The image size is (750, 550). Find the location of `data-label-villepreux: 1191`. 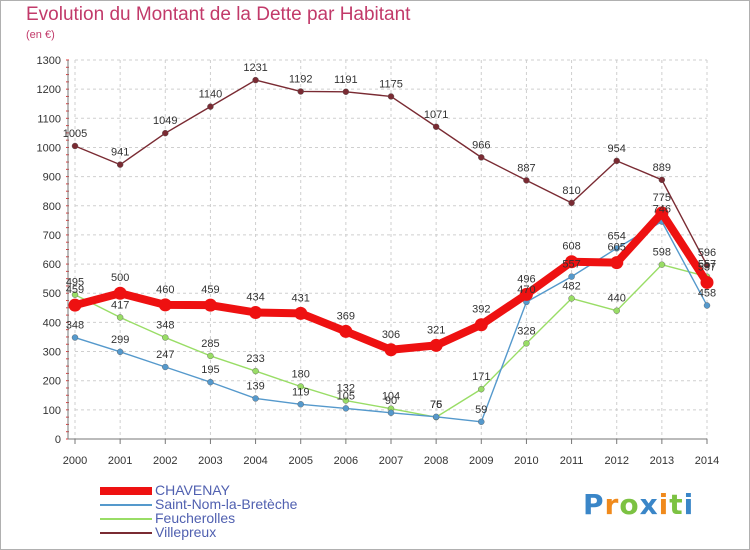

data-label-villepreux: 1191 is located at coordinates (346, 80).